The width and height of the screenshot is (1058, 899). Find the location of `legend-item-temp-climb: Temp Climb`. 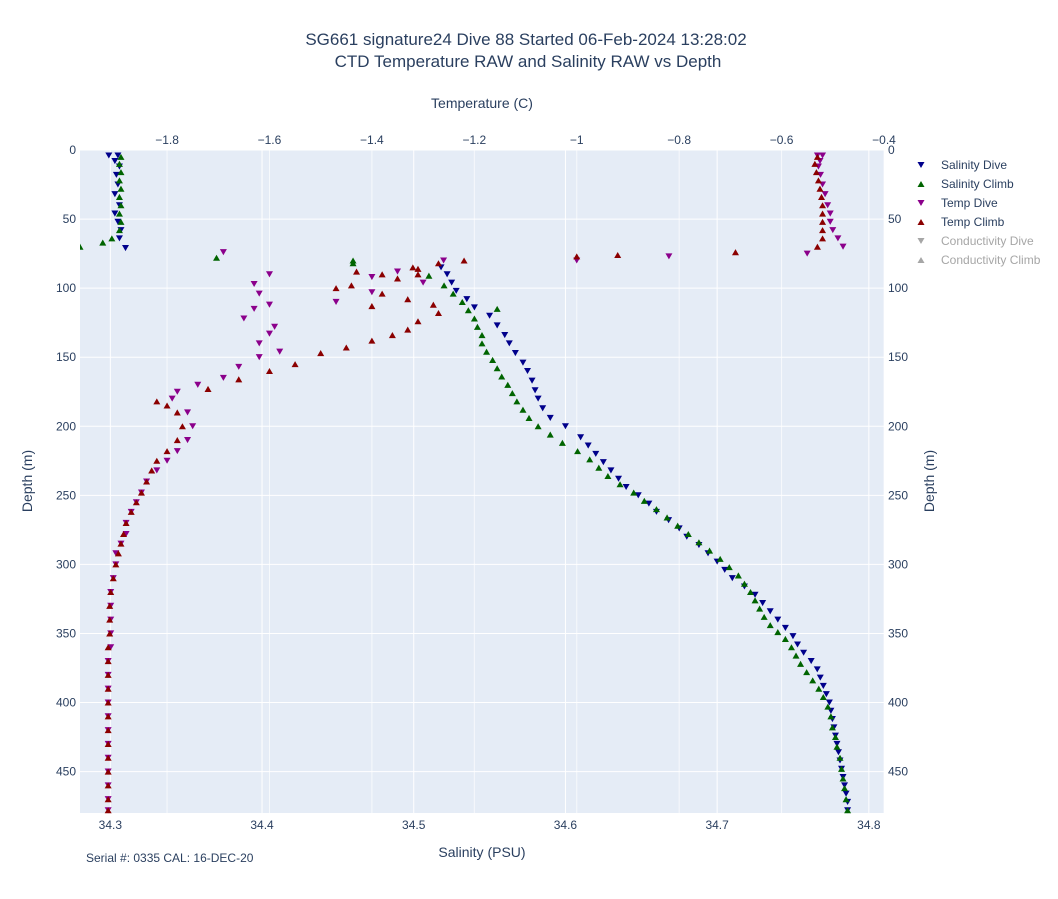

legend-item-temp-climb: Temp Climb is located at coordinates (961, 222).